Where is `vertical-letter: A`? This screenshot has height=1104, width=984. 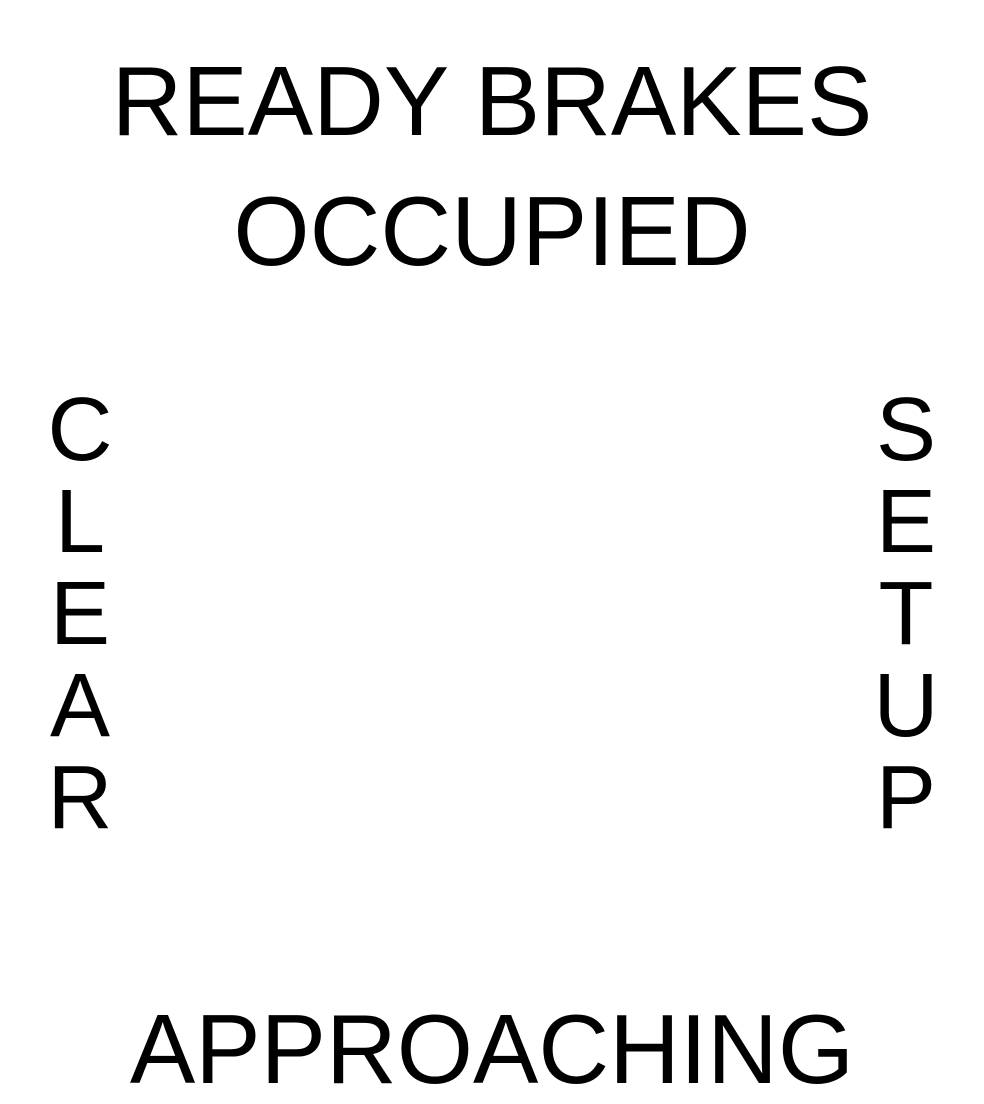 vertical-letter: A is located at coordinates (80, 706).